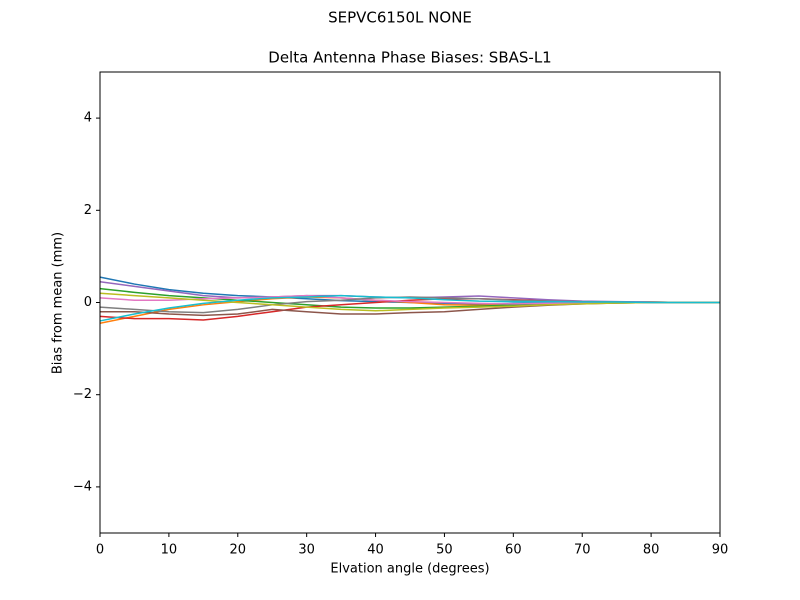  What do you see at coordinates (82, 486) in the screenshot?
I see `y-tick-label: −4` at bounding box center [82, 486].